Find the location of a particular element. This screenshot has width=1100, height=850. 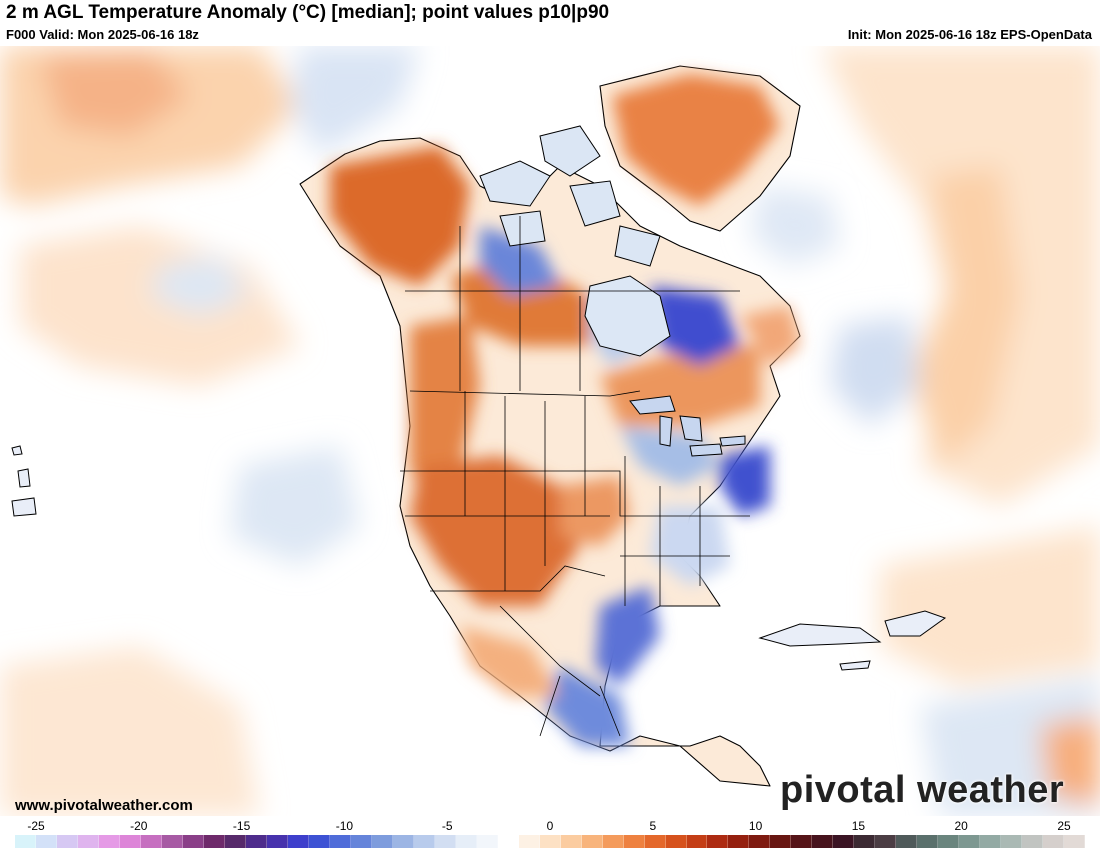

colorbar-tick-label: -15 is located at coordinates (241, 826).